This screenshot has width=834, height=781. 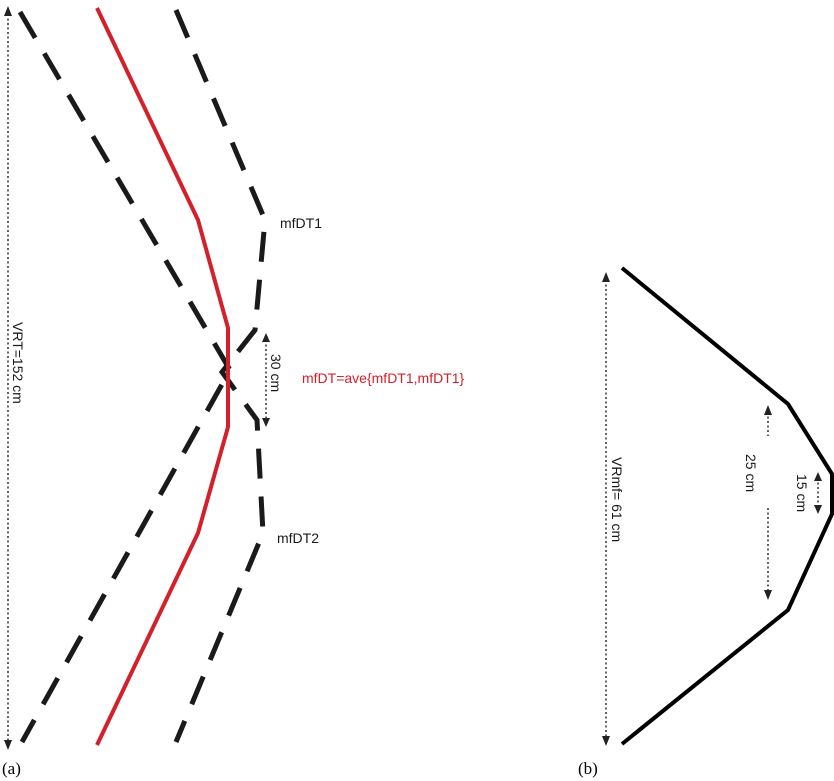 I want to click on inner-label: 25 cm, so click(x=751, y=473).